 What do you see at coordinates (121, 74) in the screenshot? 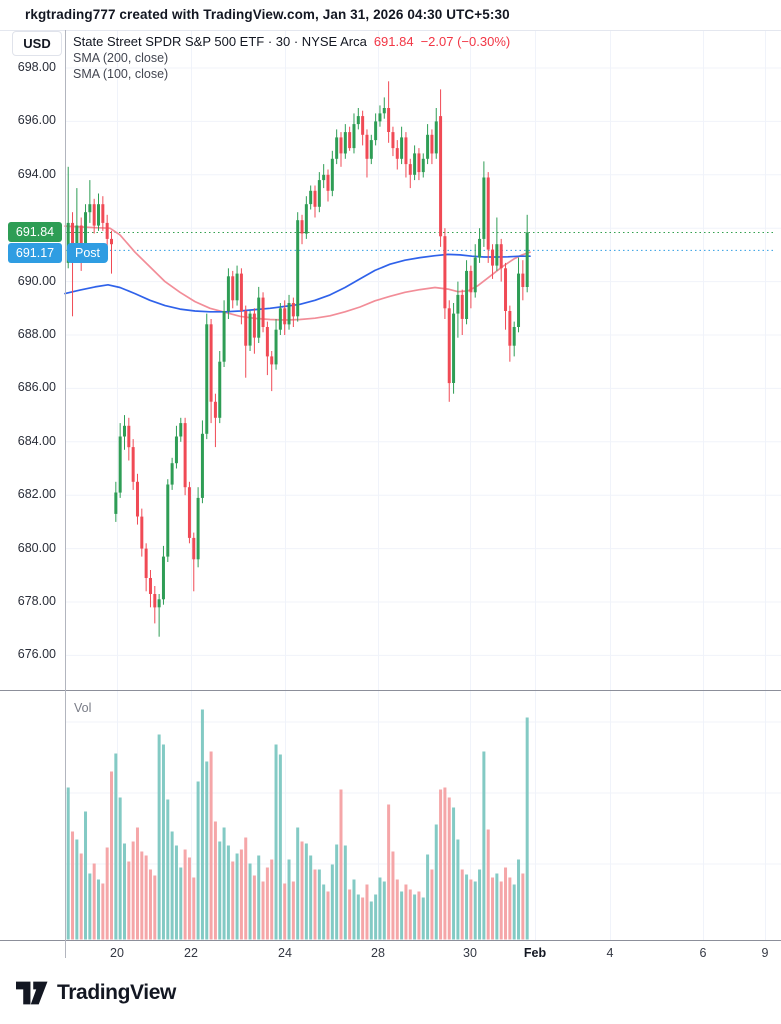
I see `legend-sma100-row: SMA (100, close)` at bounding box center [121, 74].